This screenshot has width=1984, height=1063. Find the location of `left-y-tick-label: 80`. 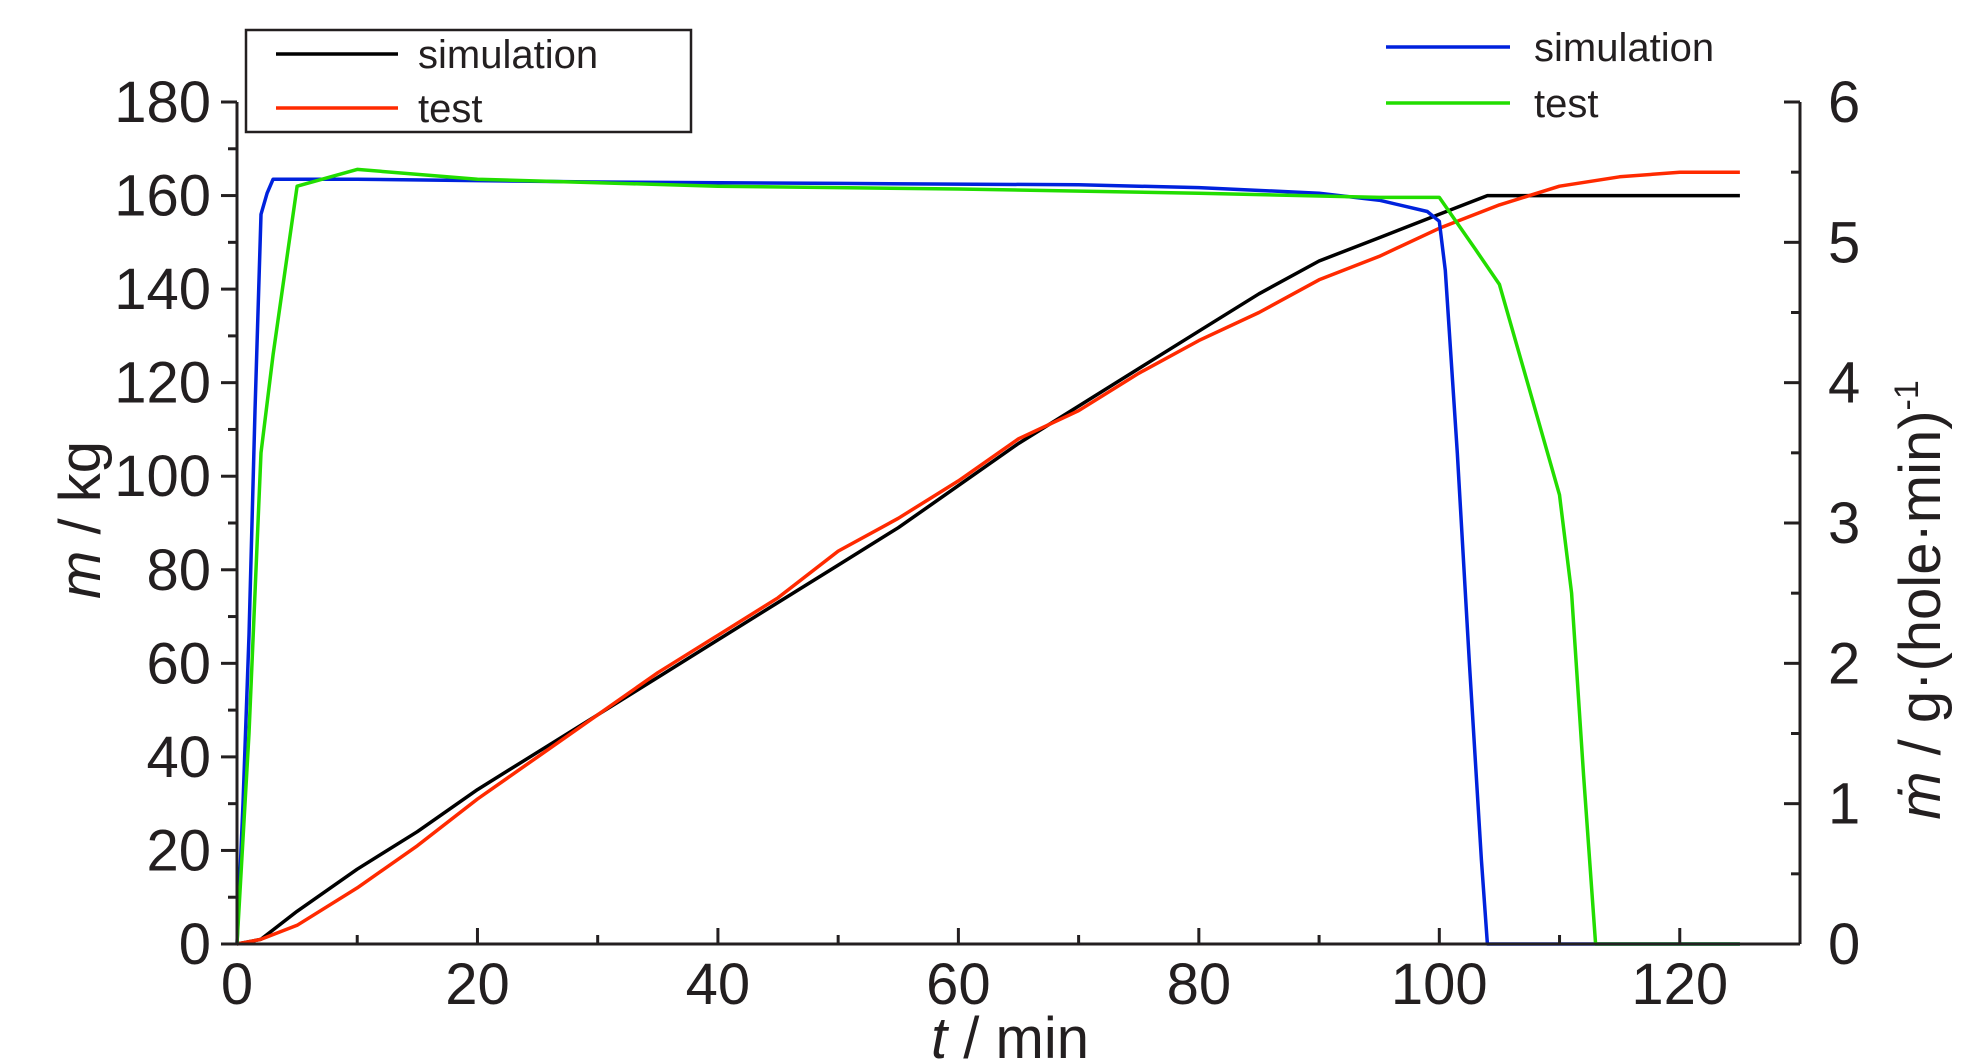

left-y-tick-label: 80 is located at coordinates (178, 570).